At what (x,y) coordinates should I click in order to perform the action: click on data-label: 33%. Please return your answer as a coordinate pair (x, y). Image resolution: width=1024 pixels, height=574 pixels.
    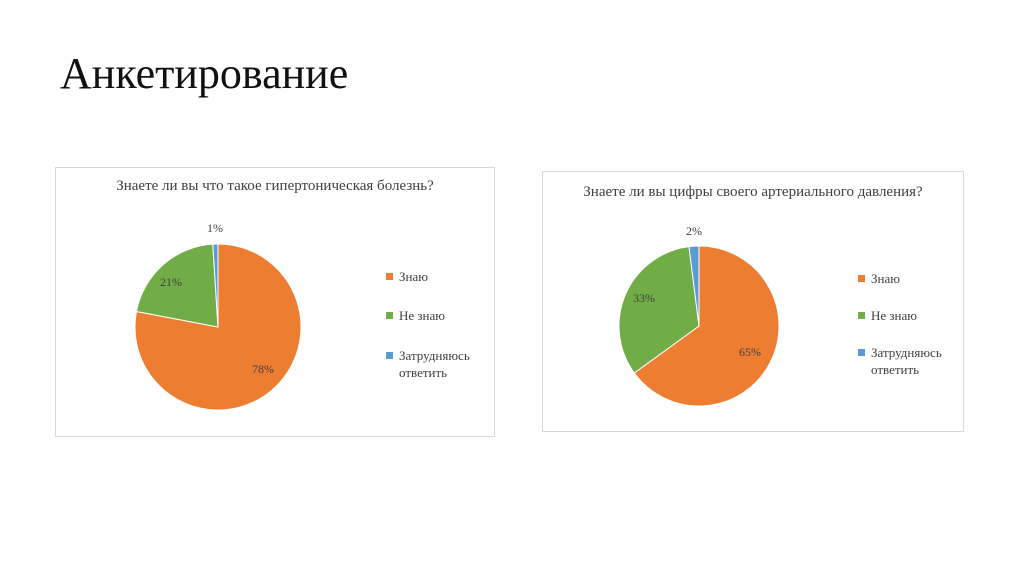
    Looking at the image, I should click on (644, 298).